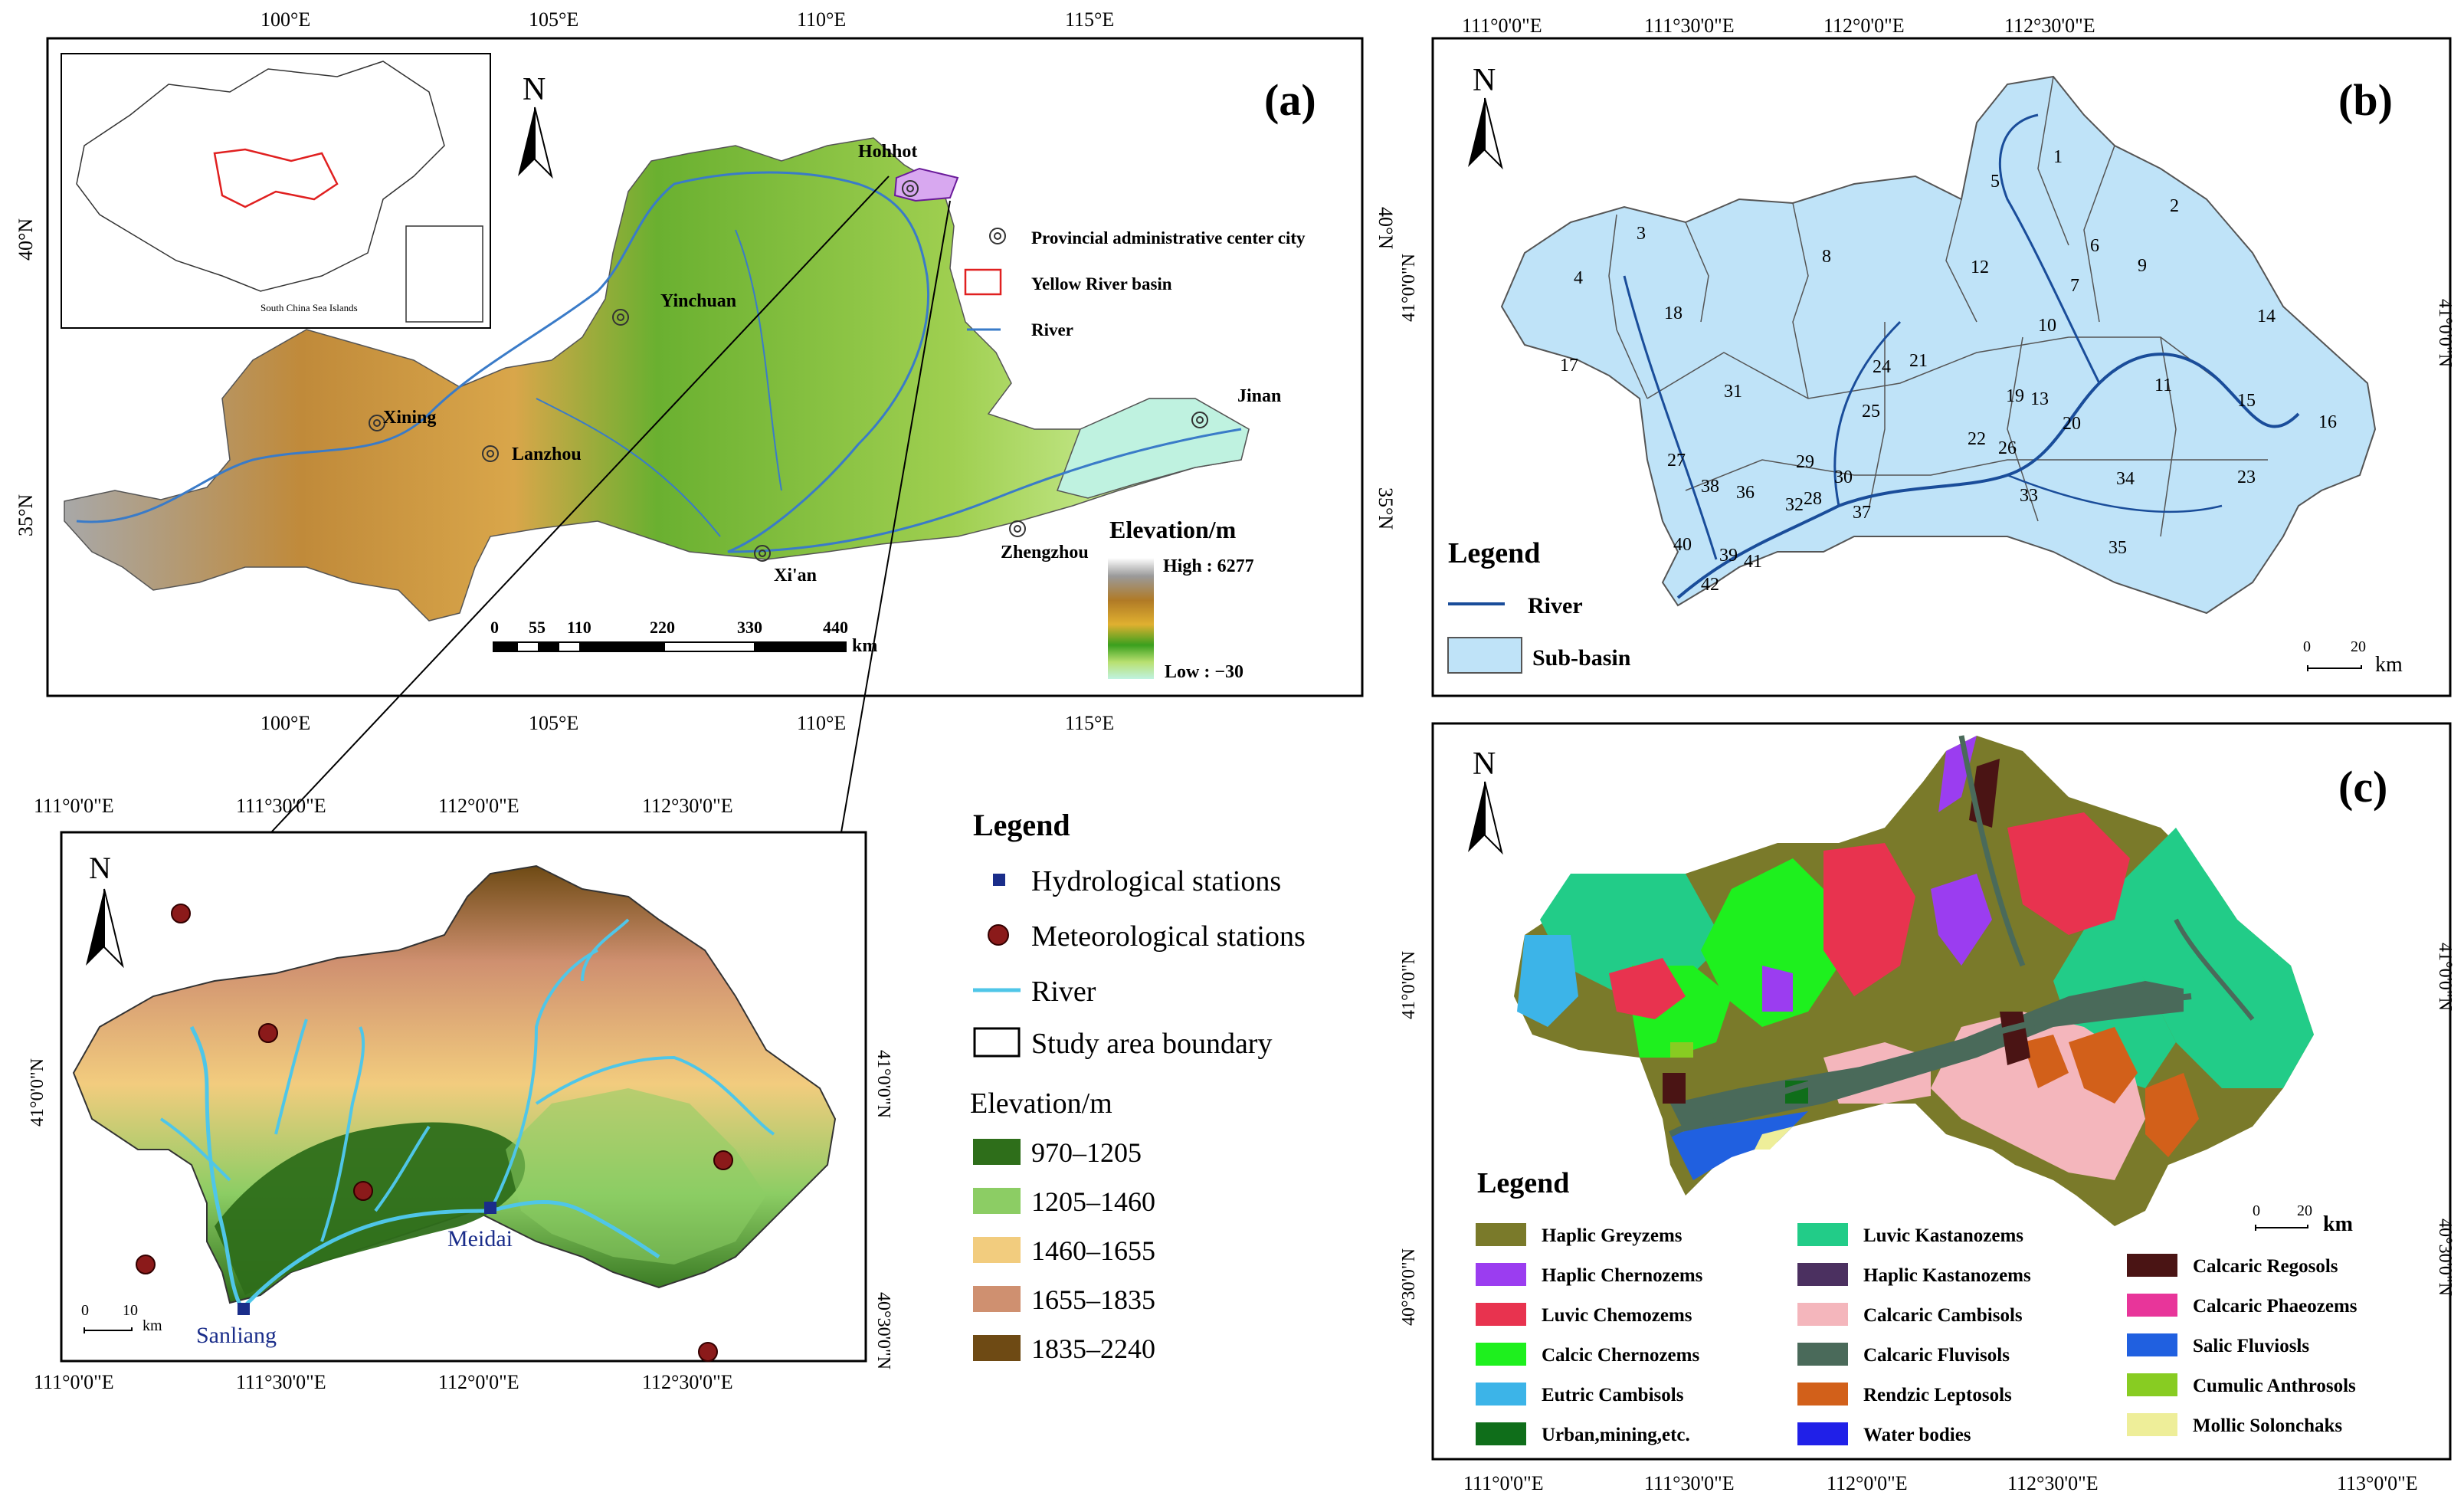 The height and width of the screenshot is (1499, 2464). Describe the element at coordinates (2142, 266) in the screenshot. I see `subbasin-number: 9` at that location.